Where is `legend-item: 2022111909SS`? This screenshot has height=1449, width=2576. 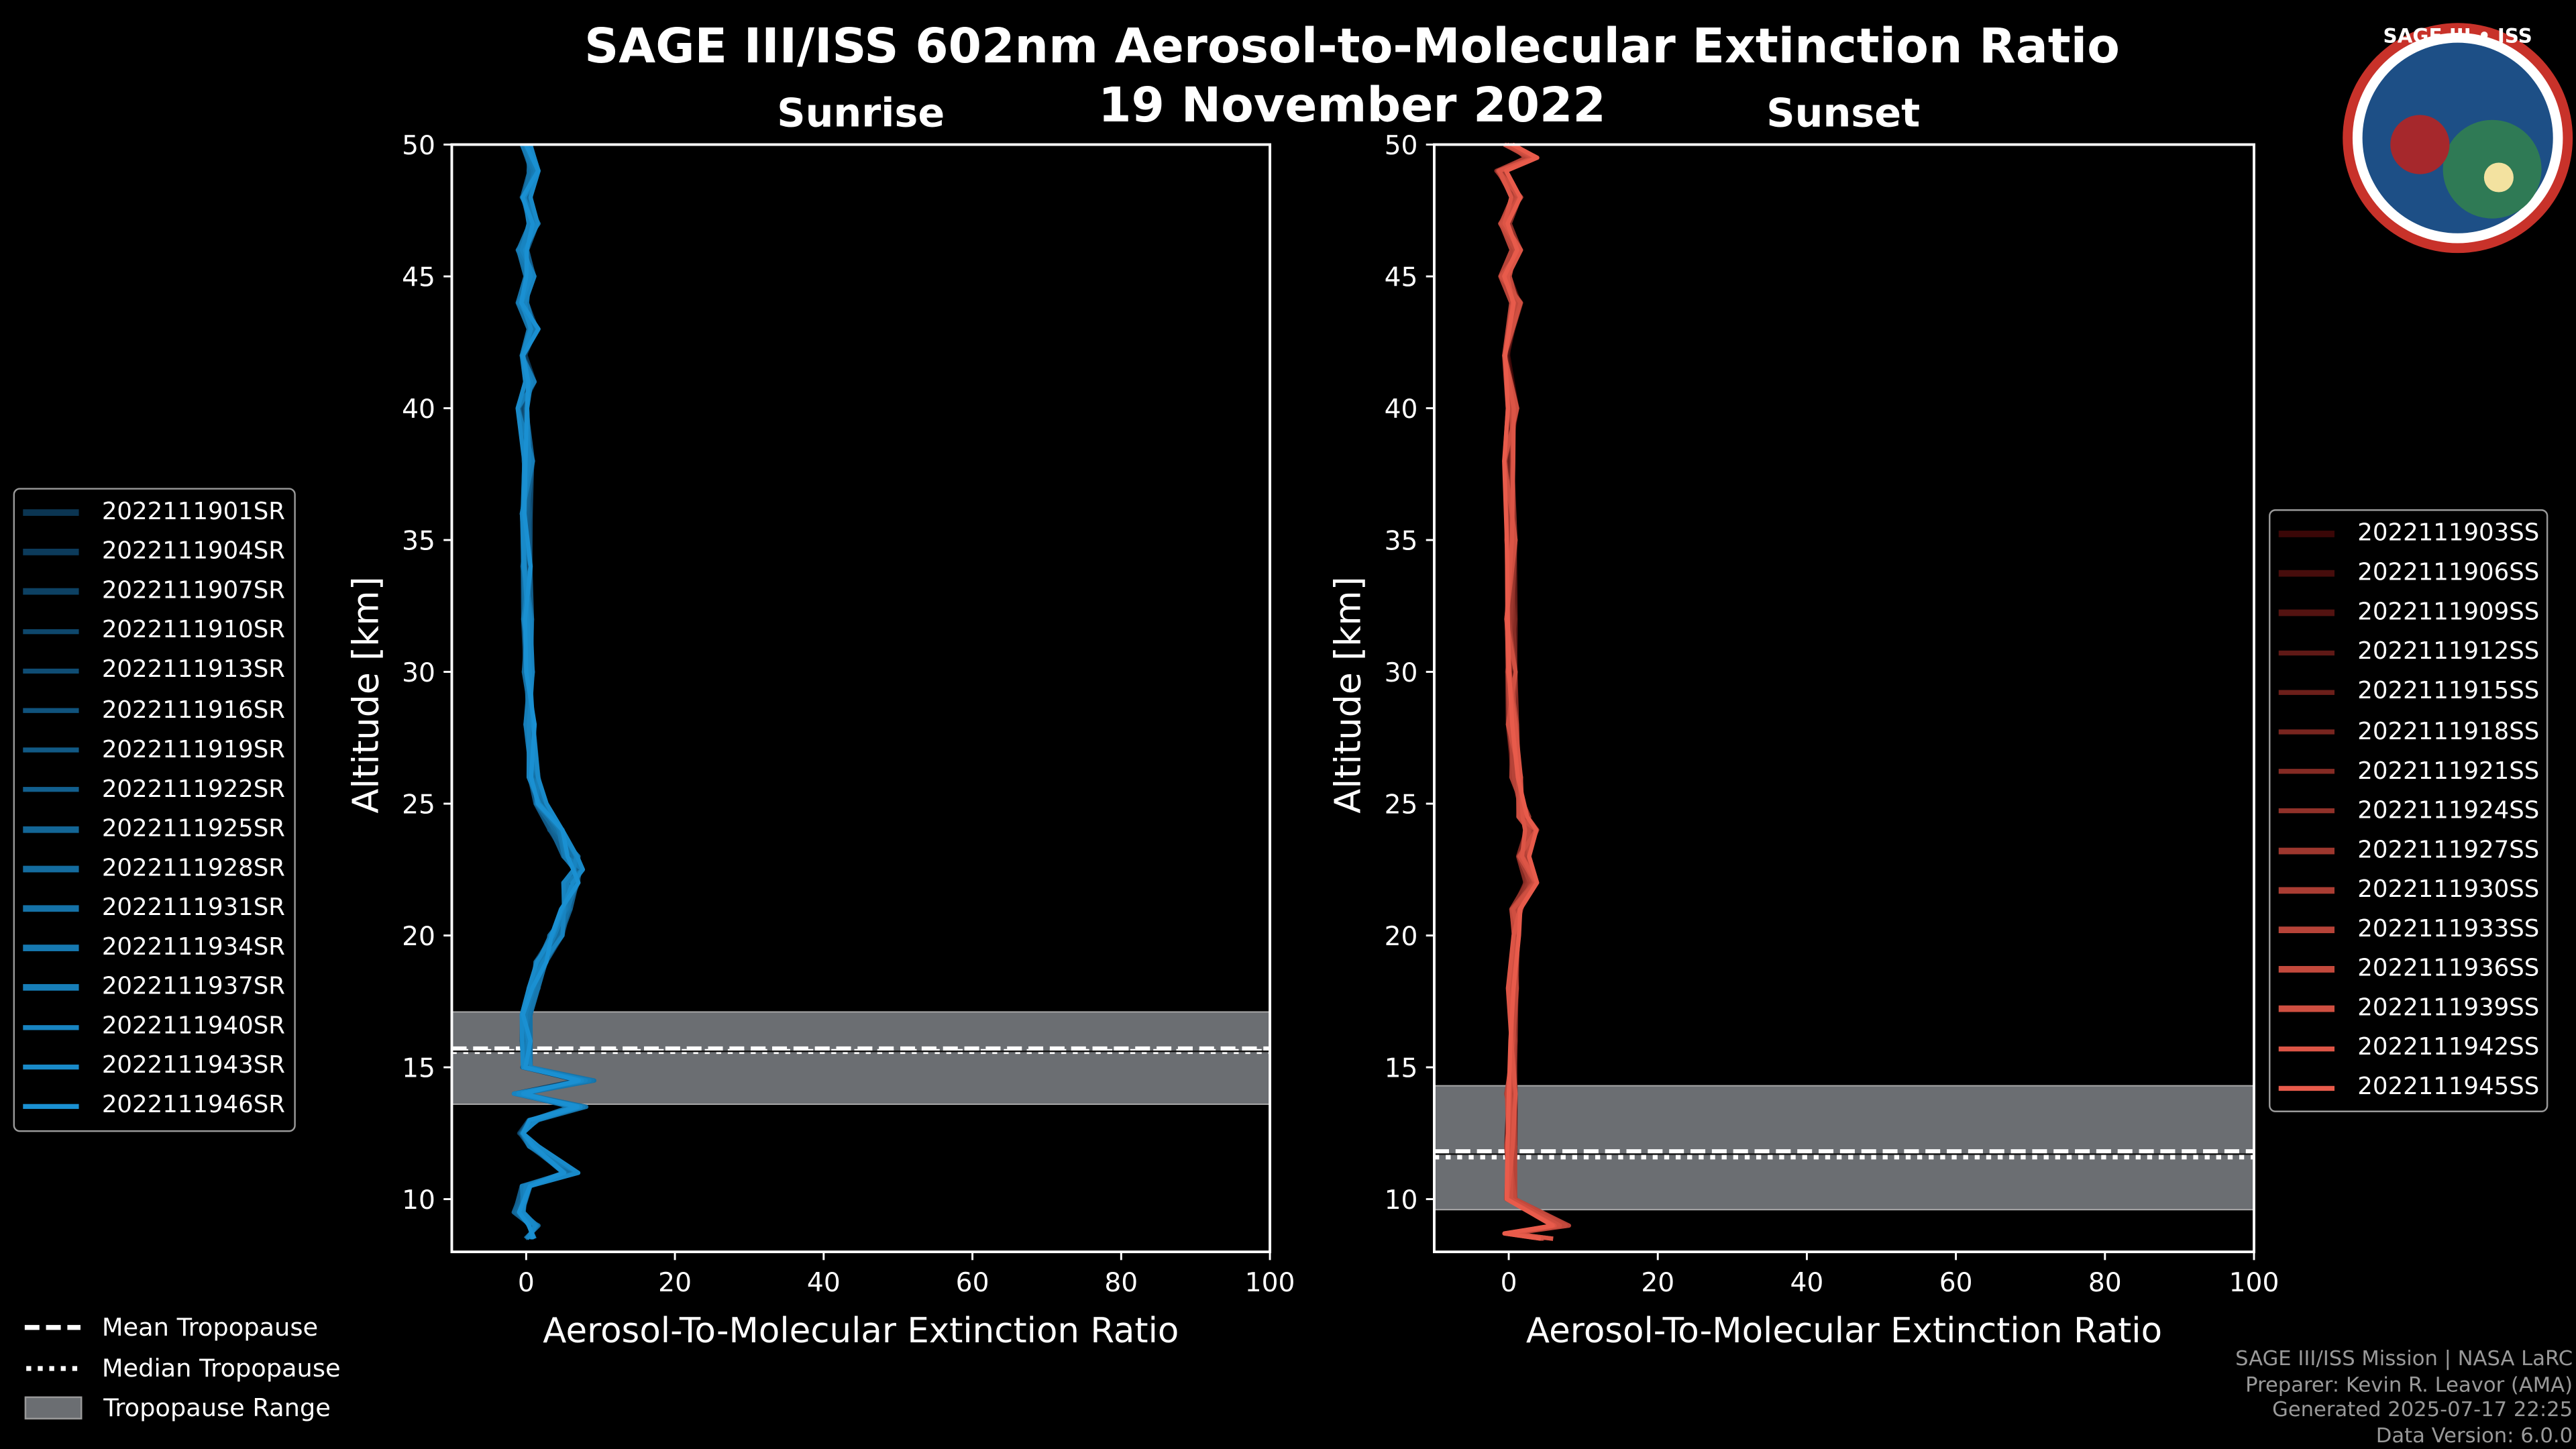
legend-item: 2022111909SS is located at coordinates (2408, 613).